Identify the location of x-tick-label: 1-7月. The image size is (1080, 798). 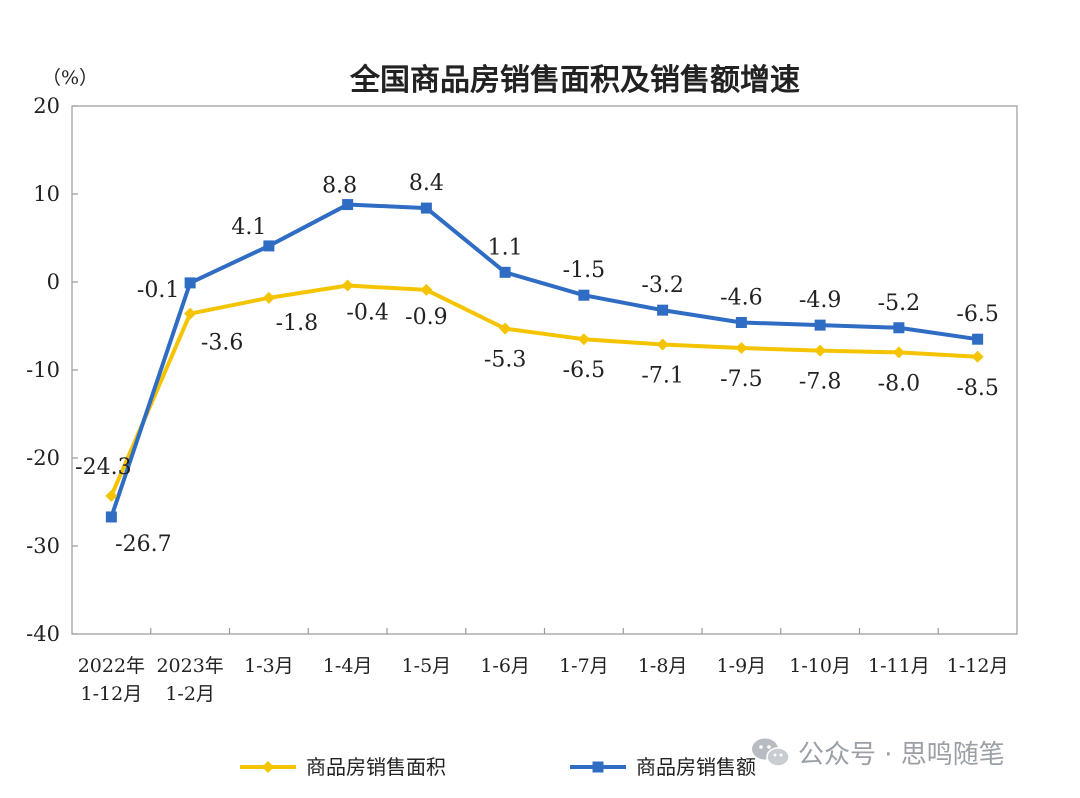
(584, 666).